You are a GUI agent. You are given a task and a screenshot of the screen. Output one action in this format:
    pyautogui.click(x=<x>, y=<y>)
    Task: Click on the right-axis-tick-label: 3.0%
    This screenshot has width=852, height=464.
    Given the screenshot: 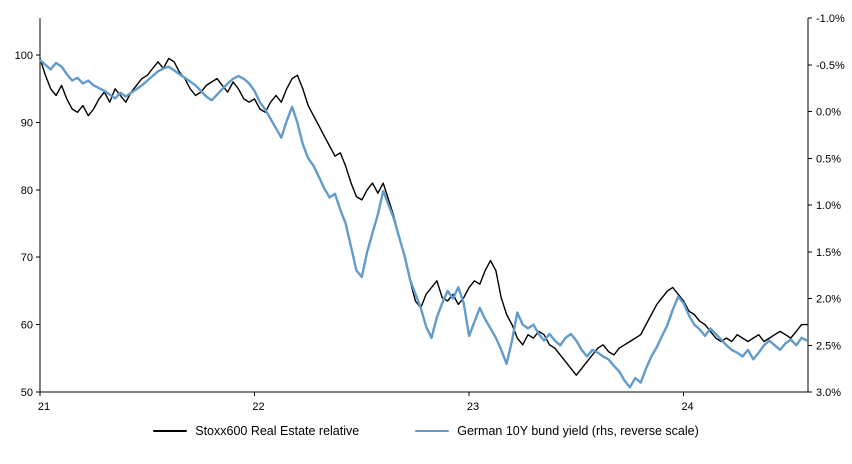 What is the action you would take?
    pyautogui.click(x=828, y=393)
    